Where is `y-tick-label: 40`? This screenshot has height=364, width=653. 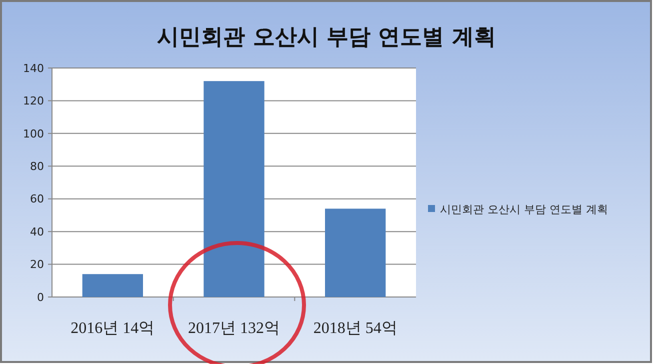
y-tick-label: 40 is located at coordinates (37, 231).